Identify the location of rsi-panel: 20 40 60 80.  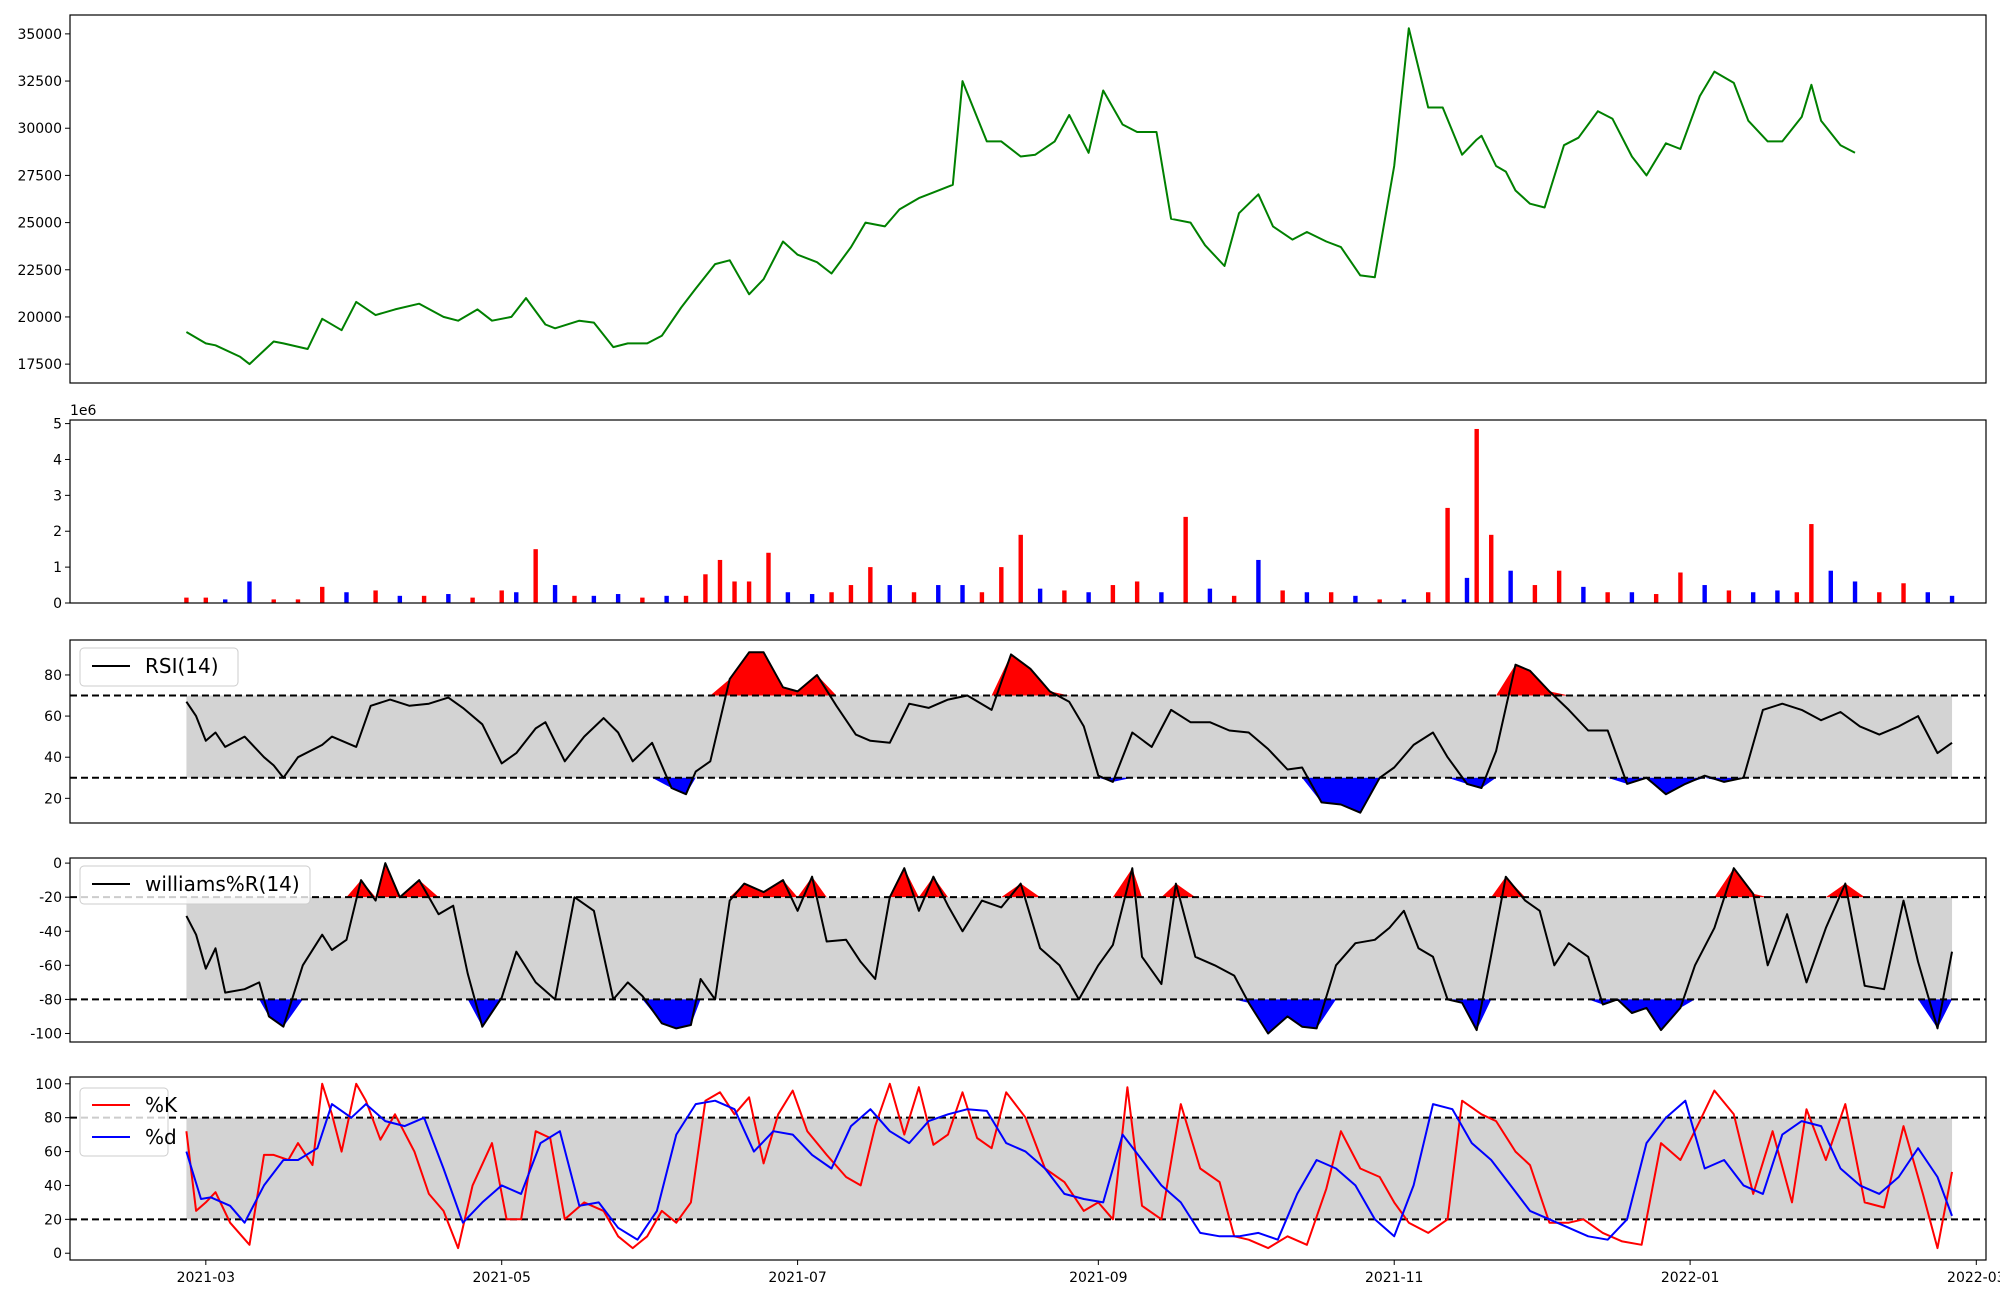
(1015, 731).